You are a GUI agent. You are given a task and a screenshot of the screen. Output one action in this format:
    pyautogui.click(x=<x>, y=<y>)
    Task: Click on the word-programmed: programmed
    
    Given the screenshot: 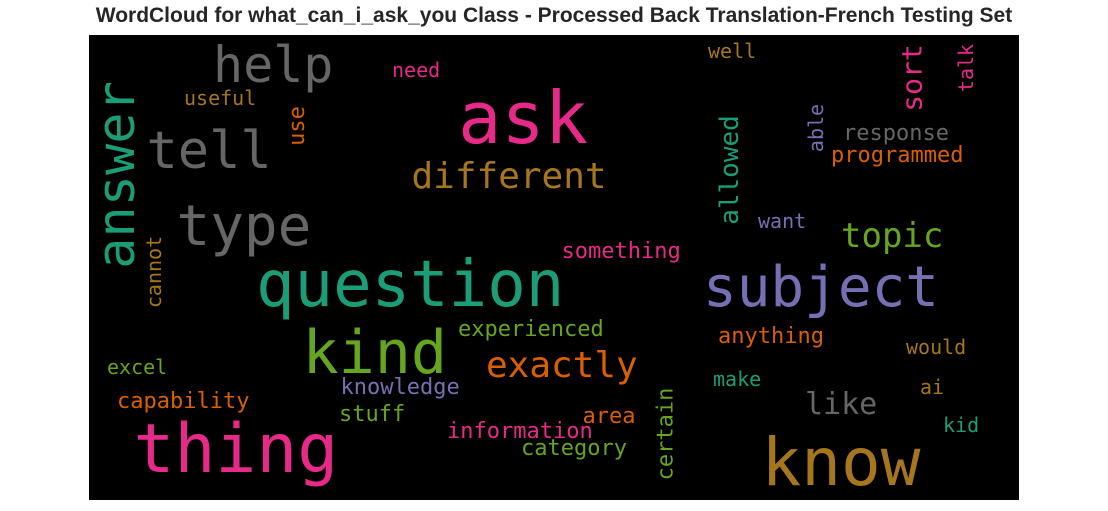 What is the action you would take?
    pyautogui.click(x=897, y=155)
    